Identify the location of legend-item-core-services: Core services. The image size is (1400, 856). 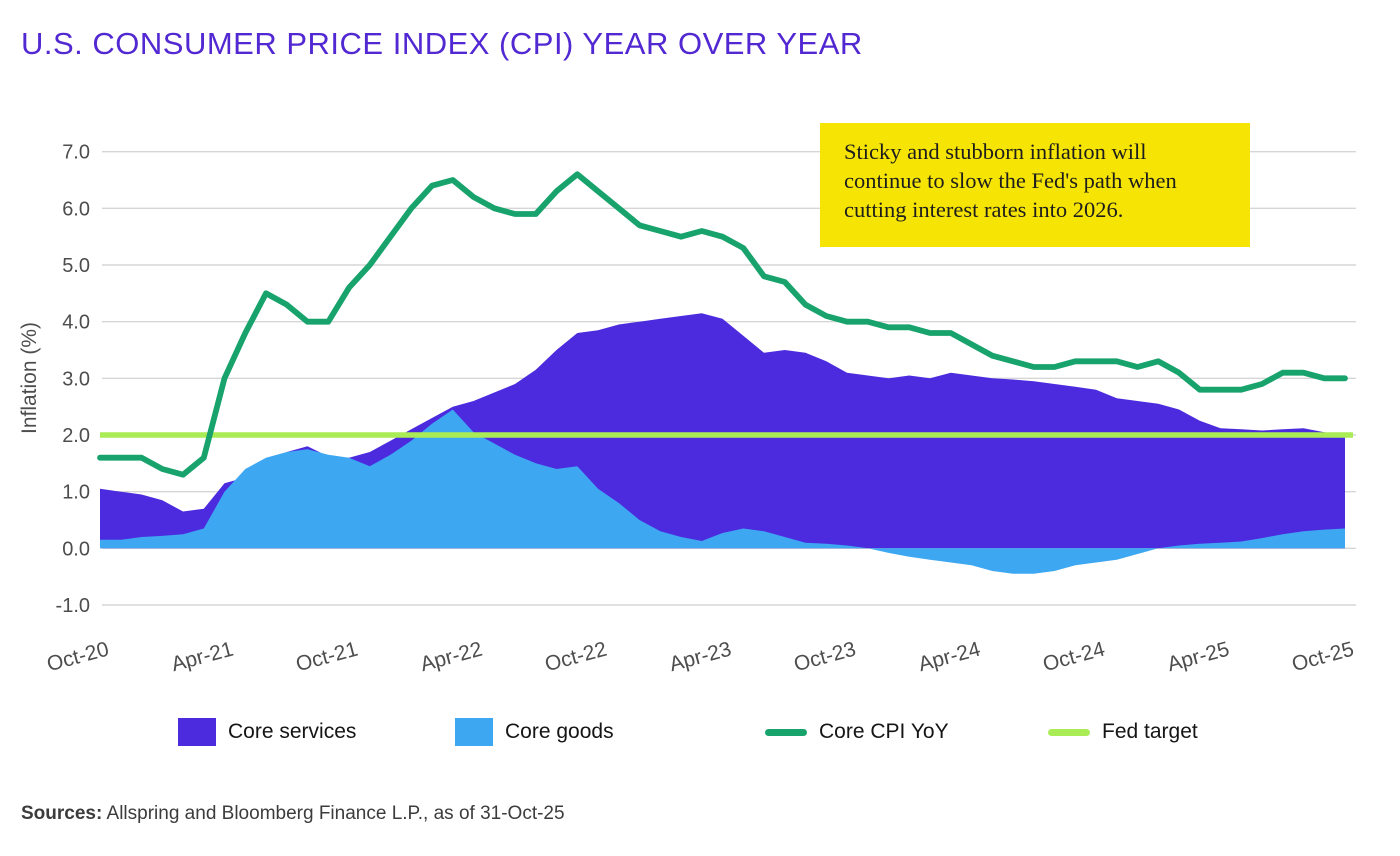
(267, 732).